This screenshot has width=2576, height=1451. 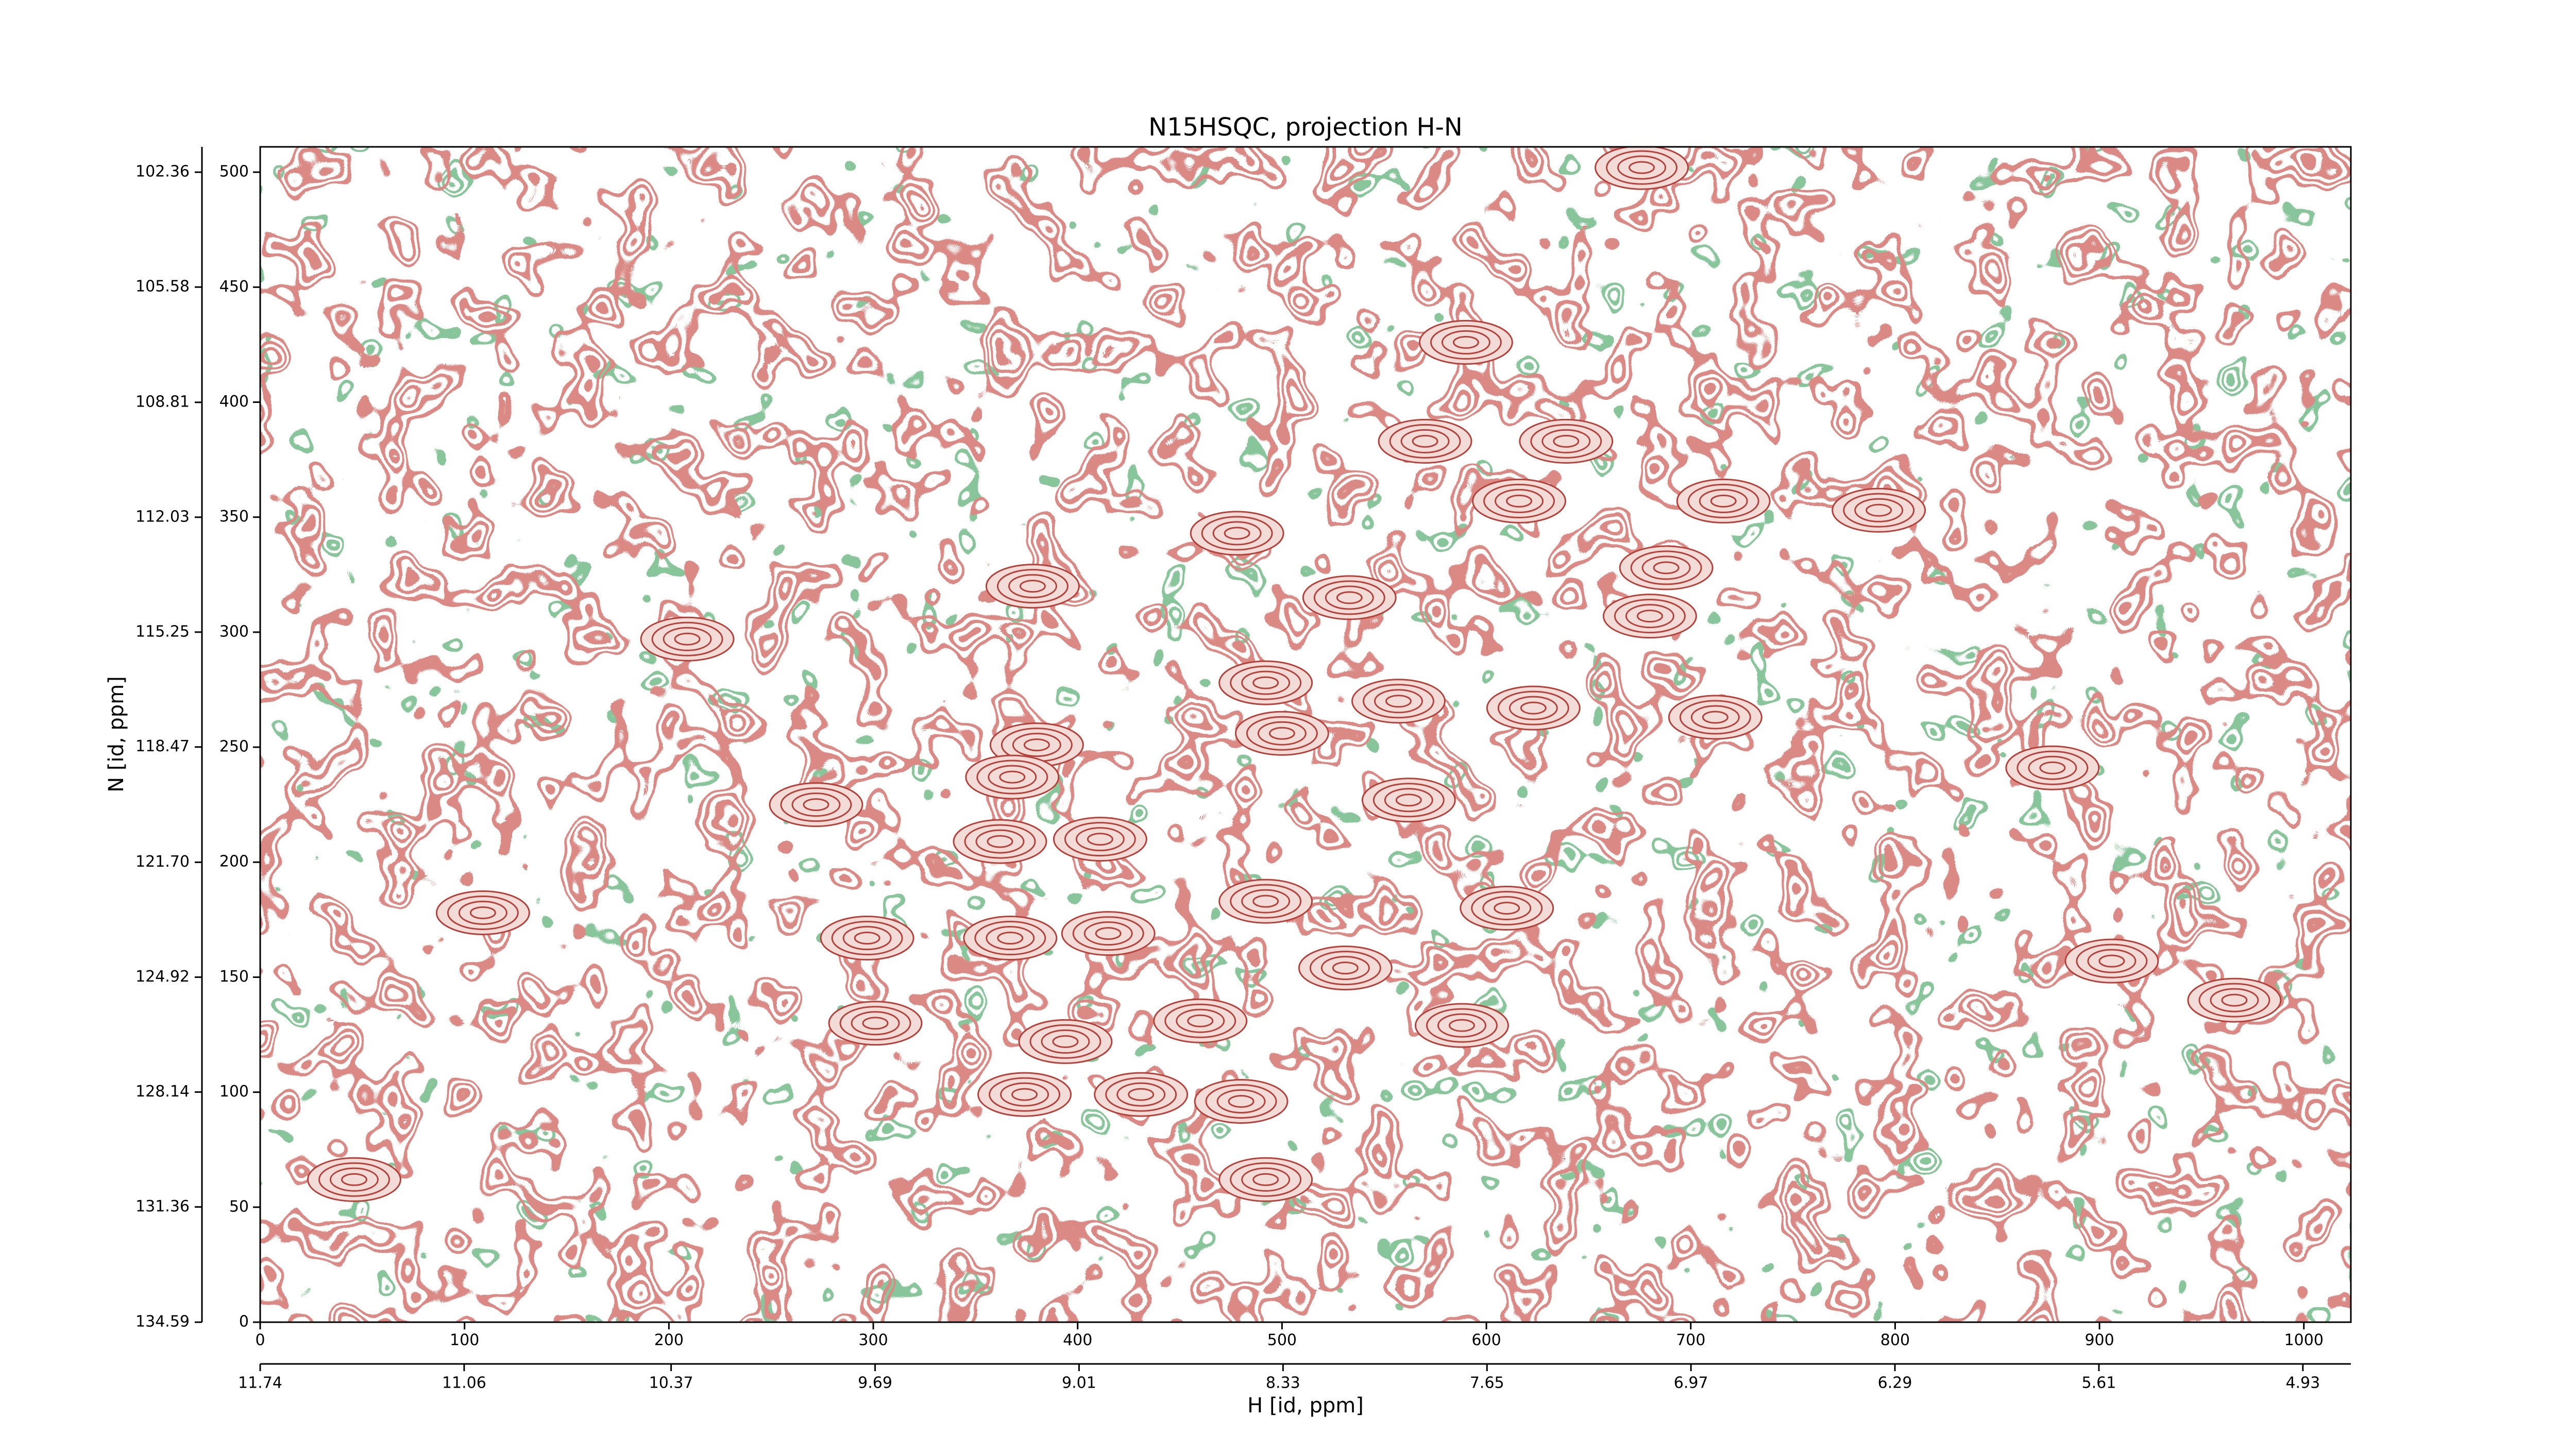 I want to click on x-tick-label: 700, so click(x=1690, y=1340).